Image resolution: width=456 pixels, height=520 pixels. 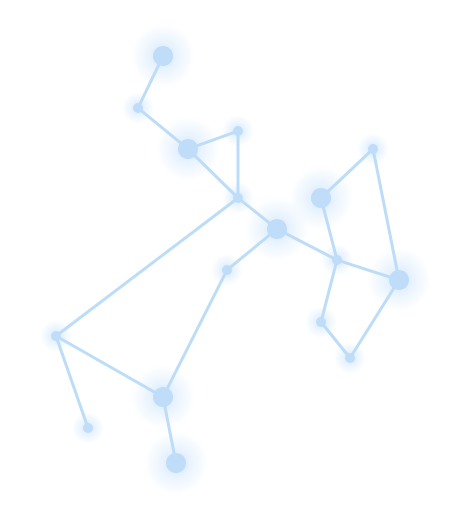 I want to click on node-n13, so click(x=277, y=229).